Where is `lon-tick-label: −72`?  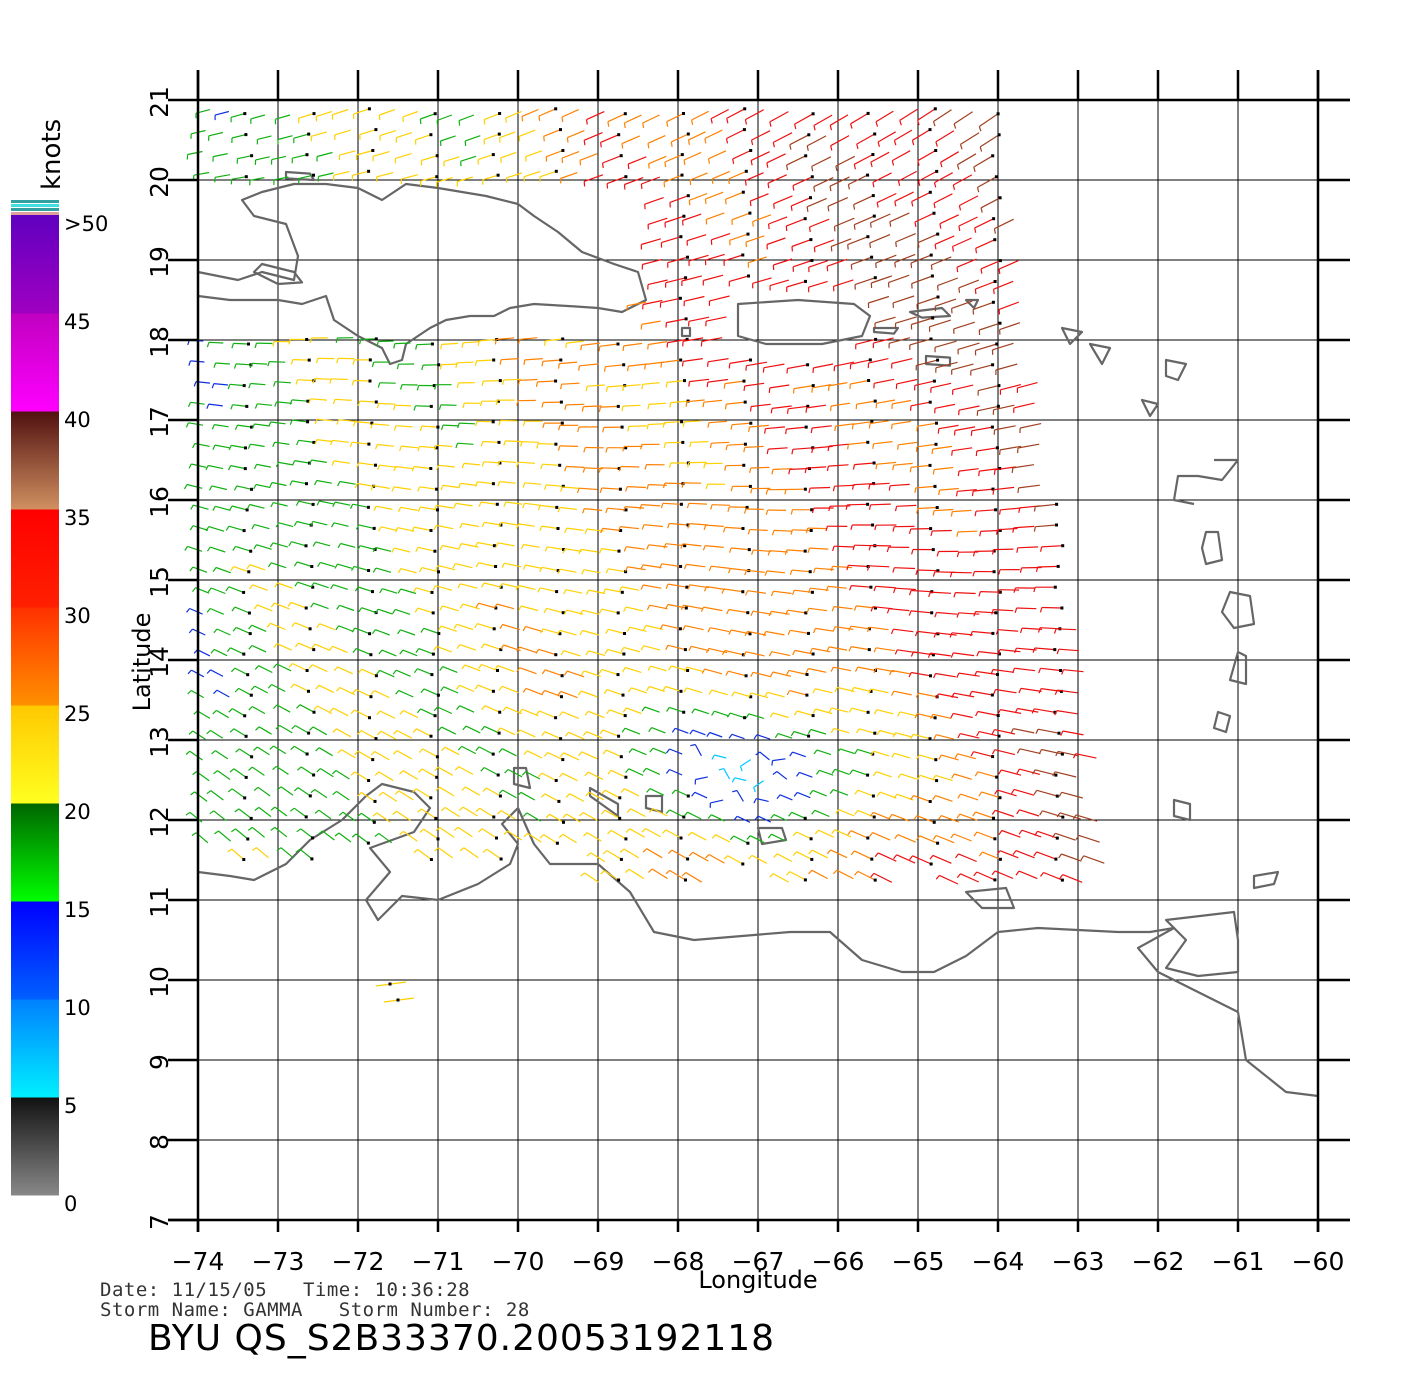
lon-tick-label: −72 is located at coordinates (358, 1261).